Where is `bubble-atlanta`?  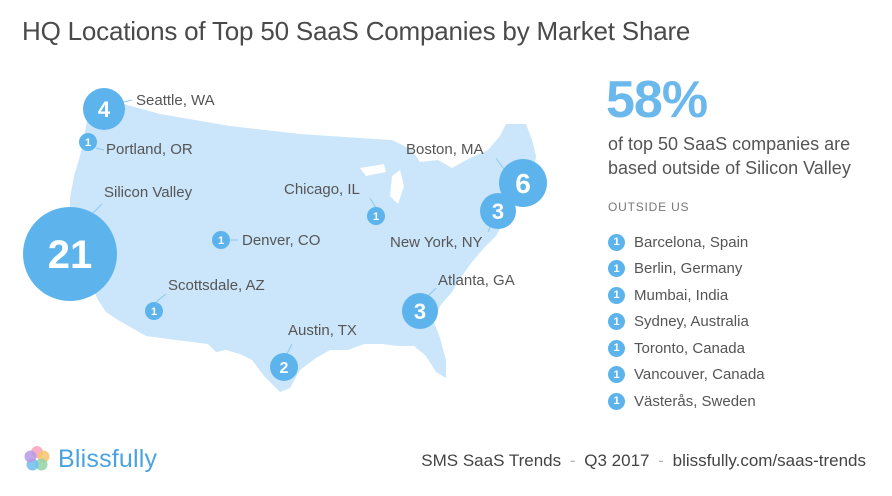 bubble-atlanta is located at coordinates (420, 311).